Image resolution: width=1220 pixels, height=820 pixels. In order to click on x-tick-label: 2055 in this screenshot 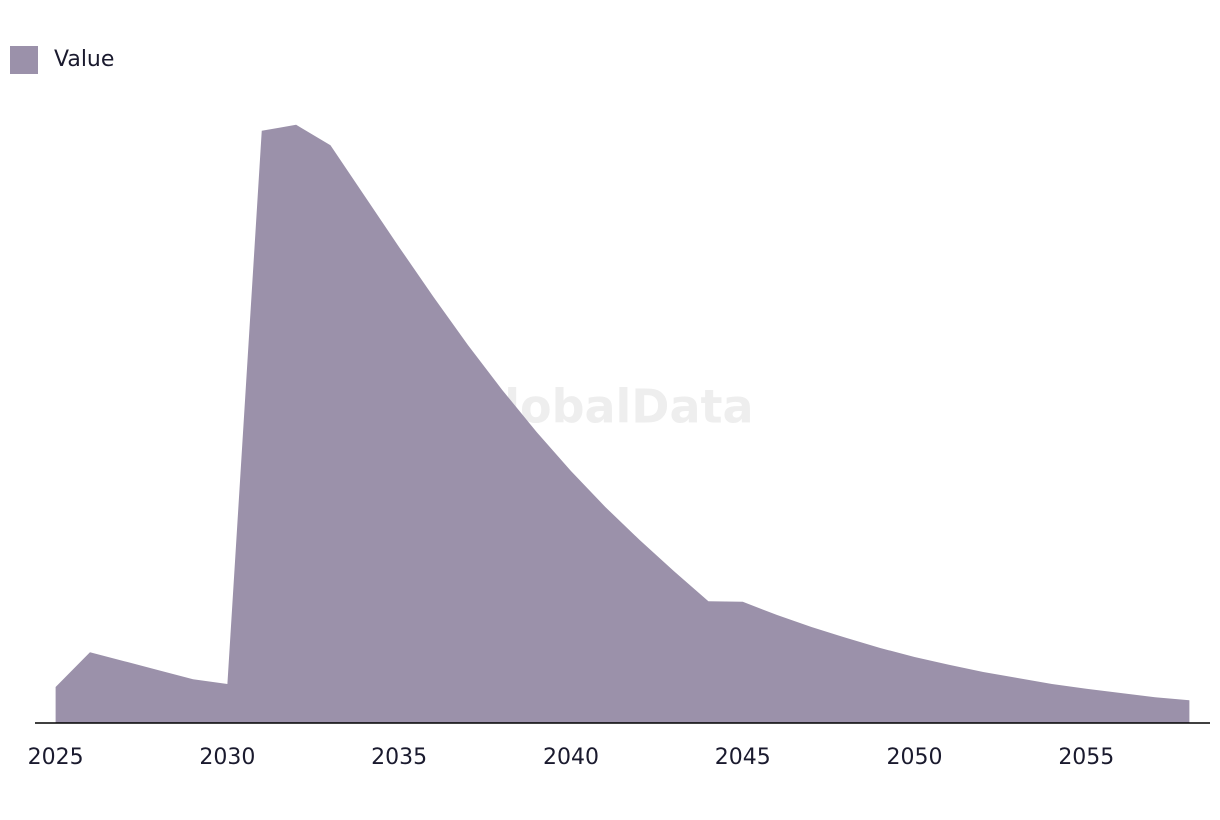, I will do `click(1086, 757)`.